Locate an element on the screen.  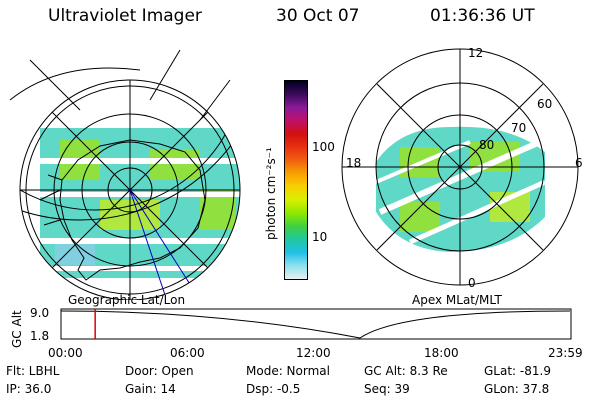
info-seq: Seq: 39 is located at coordinates (387, 389).